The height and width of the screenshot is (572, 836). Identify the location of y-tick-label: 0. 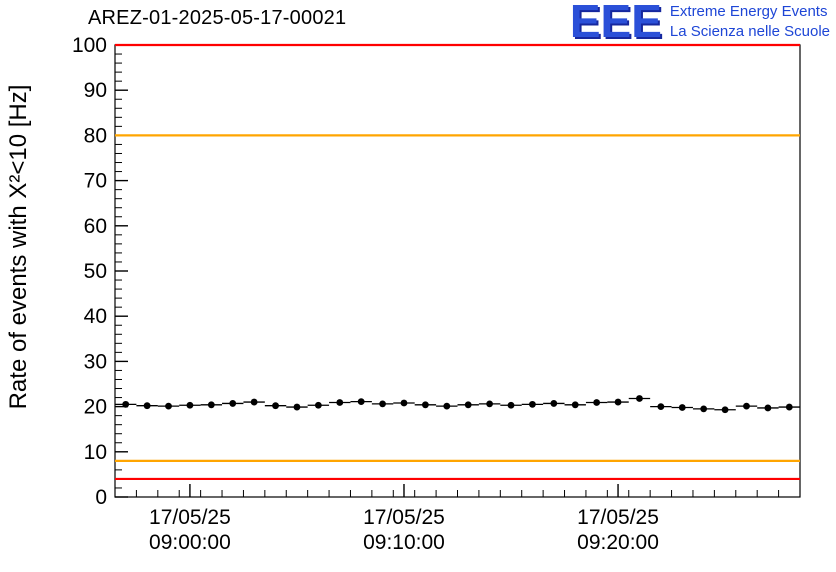
(101, 497).